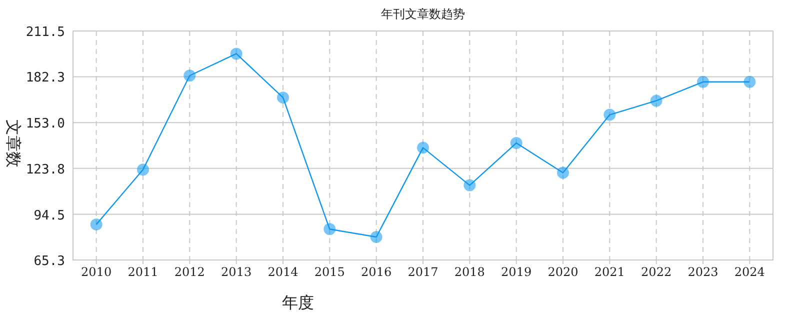  Describe the element at coordinates (298, 302) in the screenshot. I see `x-axis-title: 年度` at that location.